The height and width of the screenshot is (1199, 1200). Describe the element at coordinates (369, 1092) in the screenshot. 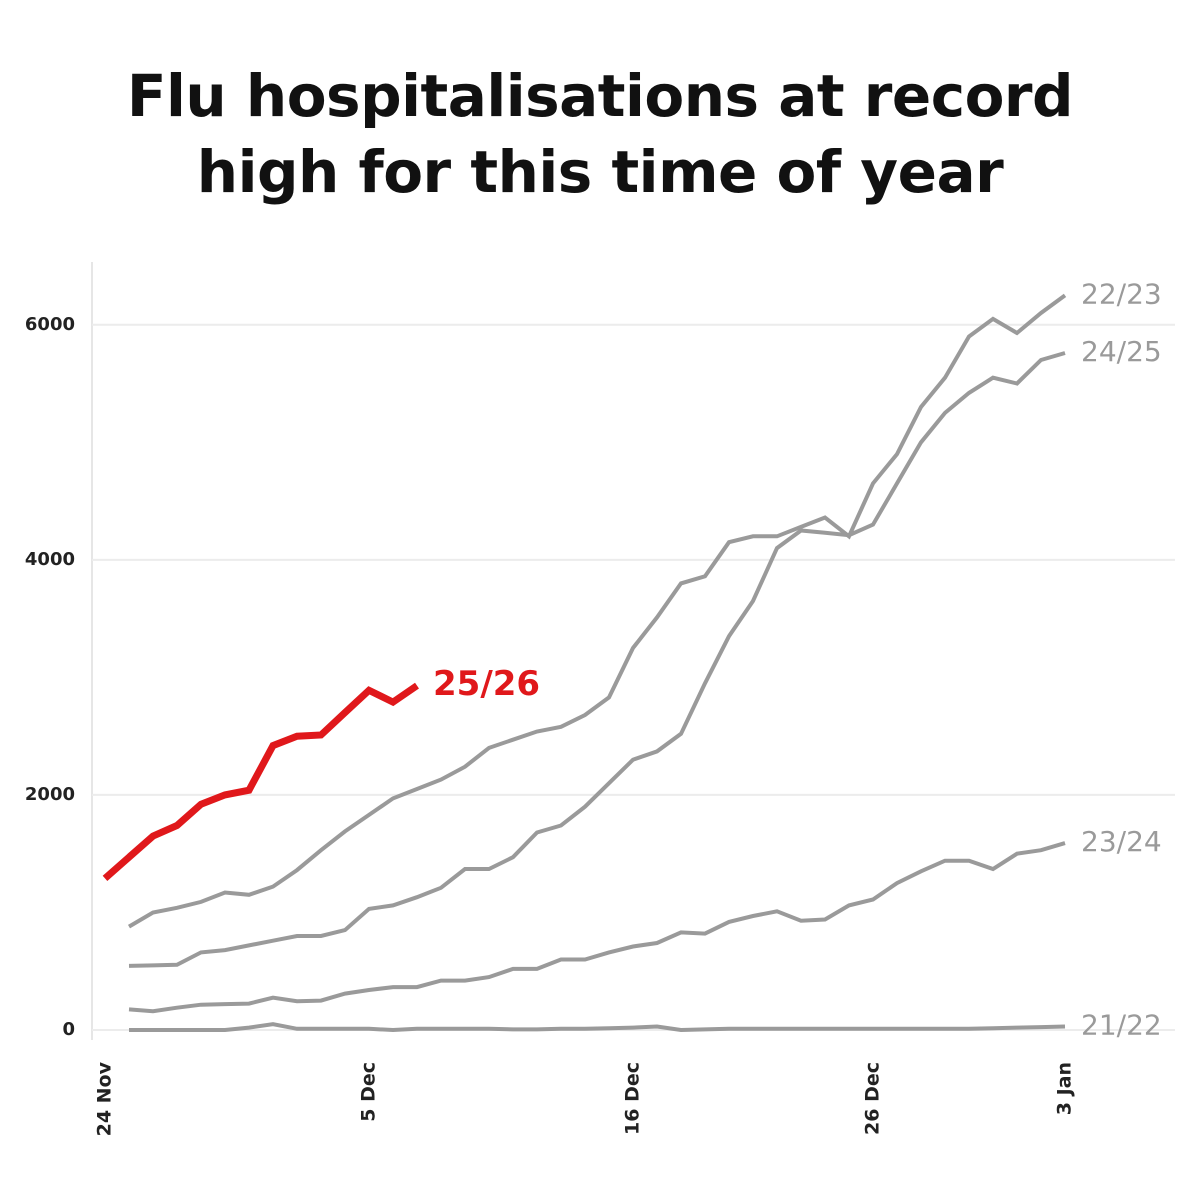

I see `x-tick-label: 5 Dec` at that location.